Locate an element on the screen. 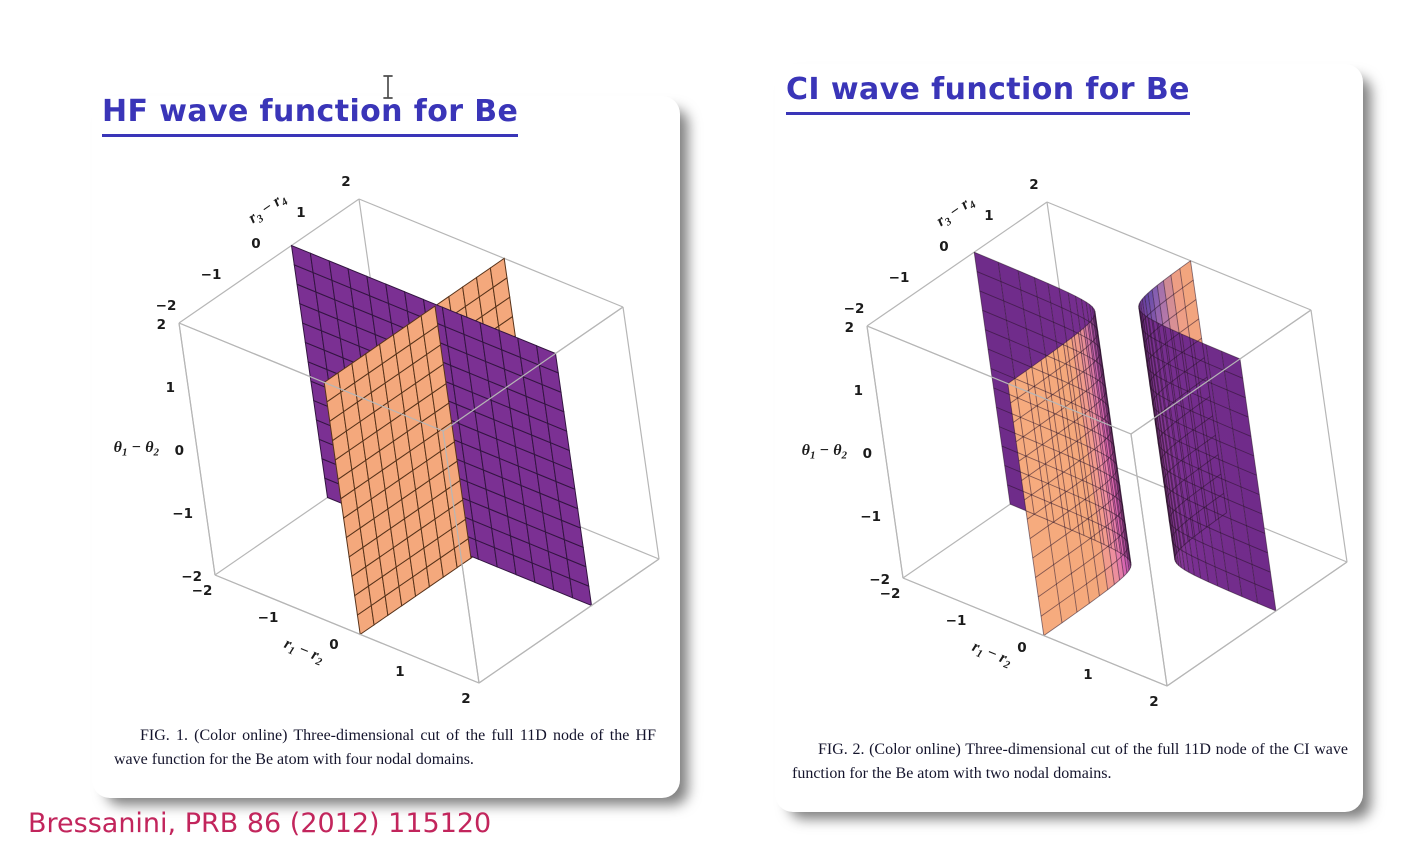 The image size is (1422, 859). hf-title: HF wave function for Be is located at coordinates (310, 115).